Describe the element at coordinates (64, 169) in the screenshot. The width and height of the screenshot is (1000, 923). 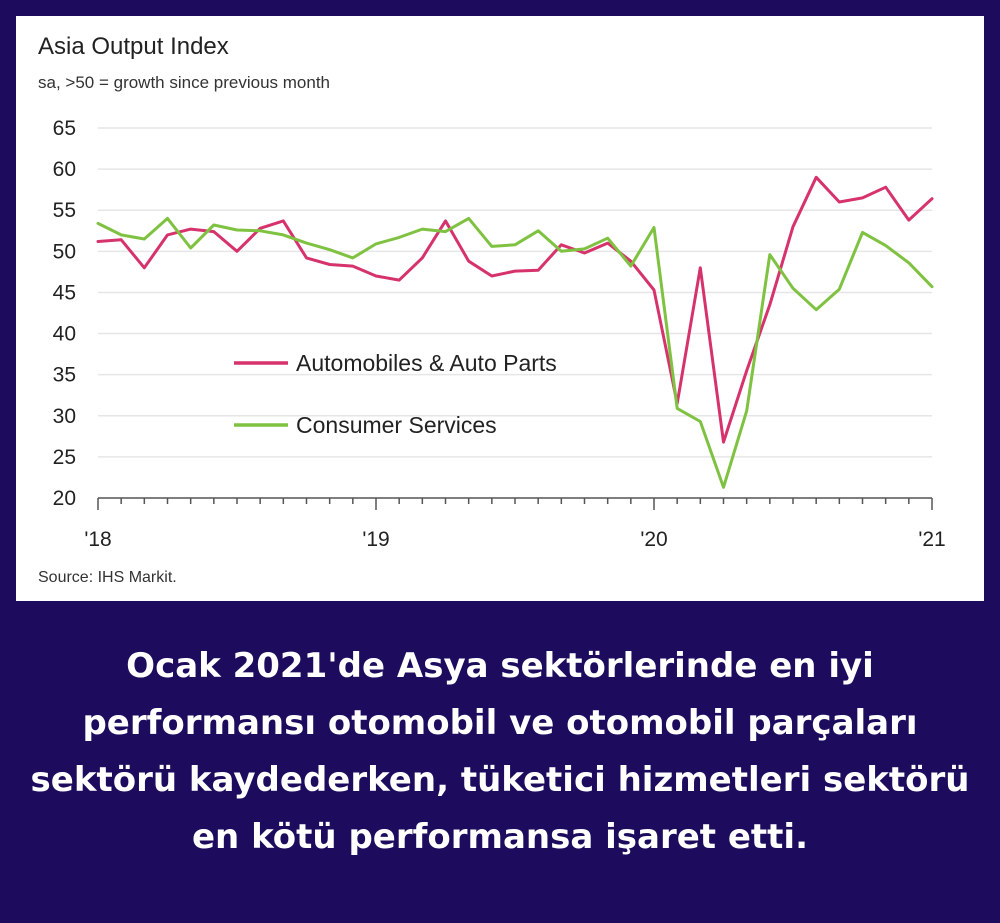
I see `y-tick-label: 60` at that location.